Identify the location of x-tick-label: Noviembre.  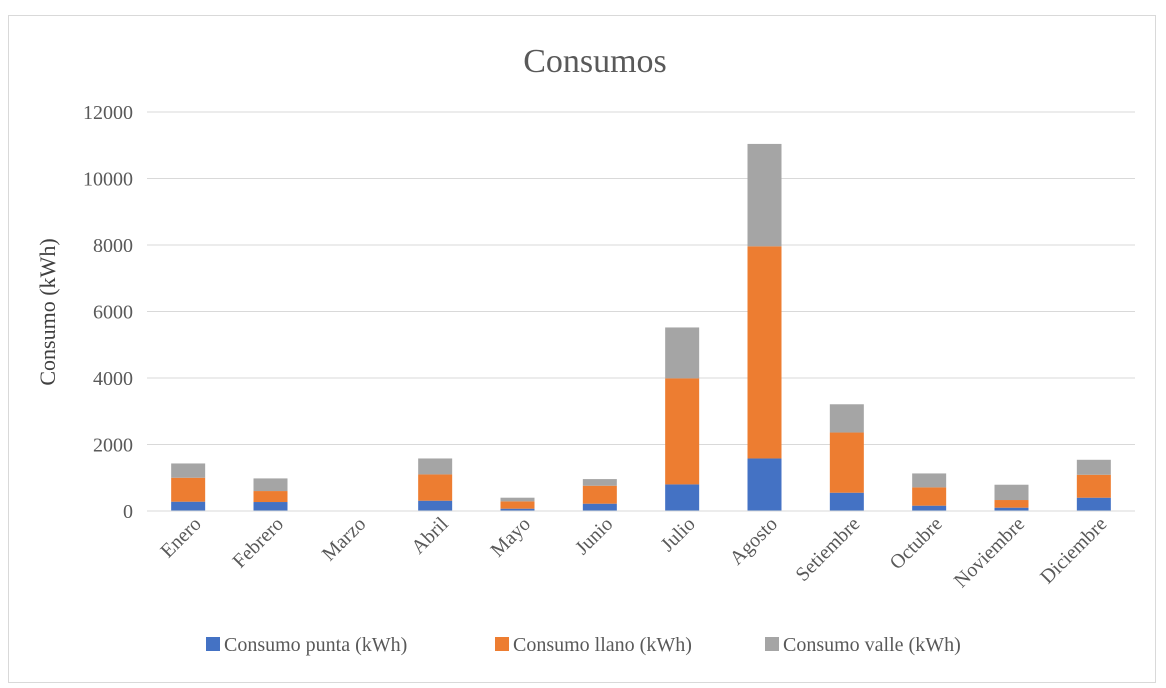
(989, 552).